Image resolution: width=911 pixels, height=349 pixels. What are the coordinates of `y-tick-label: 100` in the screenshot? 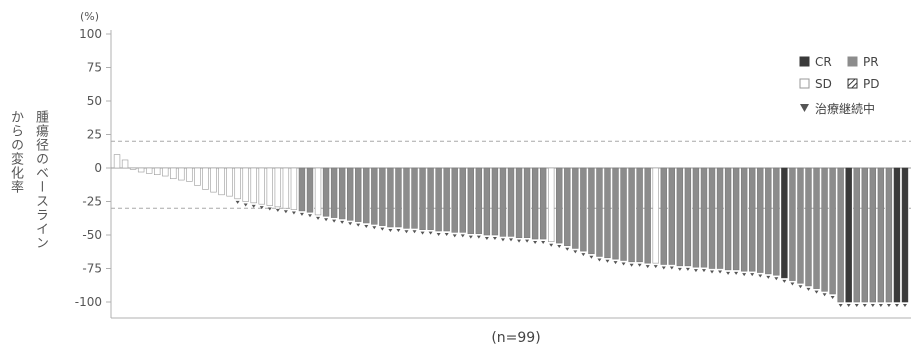 It's located at (90, 34).